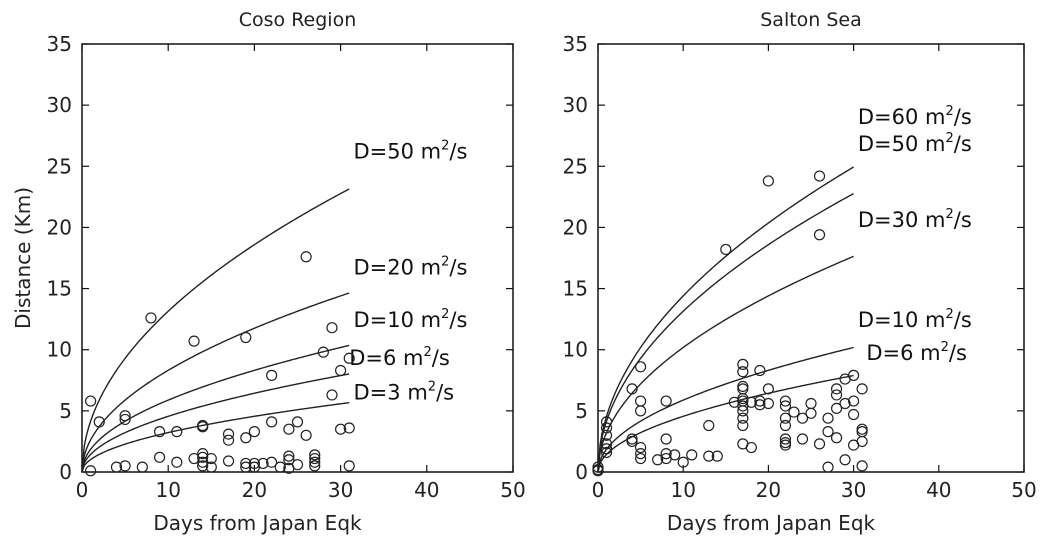  I want to click on curve-label: D=50 m2/s, so click(411, 150).